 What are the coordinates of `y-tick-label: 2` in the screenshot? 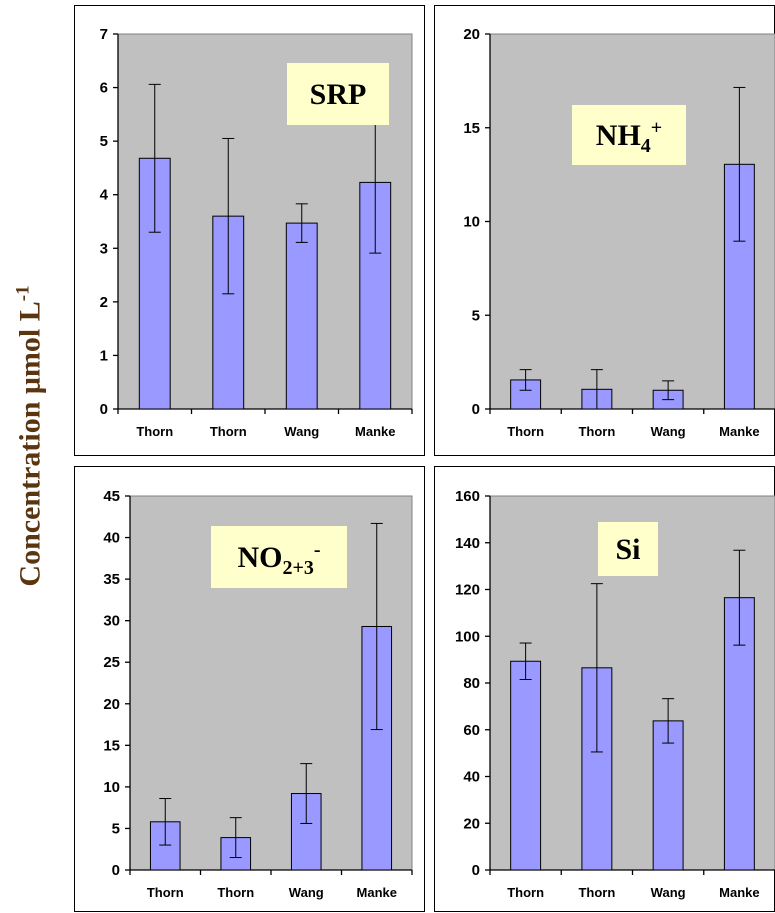 It's located at (104, 302).